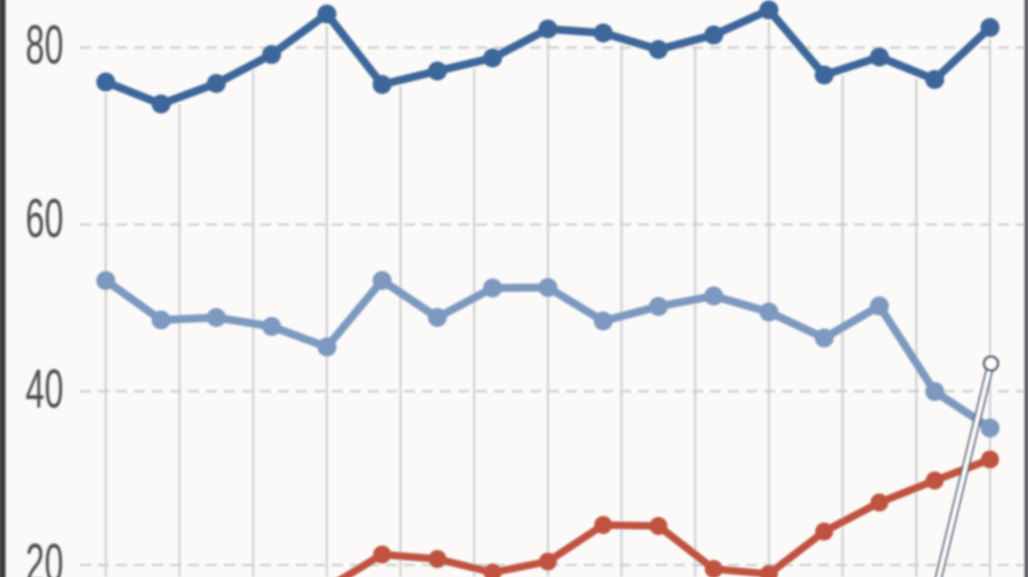  I want to click on svg-text: 40, so click(45, 388).